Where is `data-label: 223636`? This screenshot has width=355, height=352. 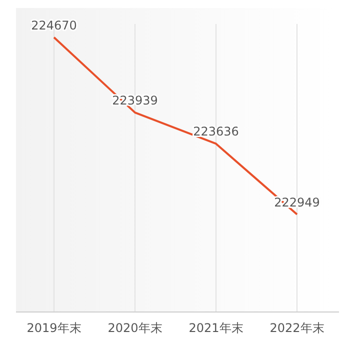
data-label: 223636 is located at coordinates (216, 131).